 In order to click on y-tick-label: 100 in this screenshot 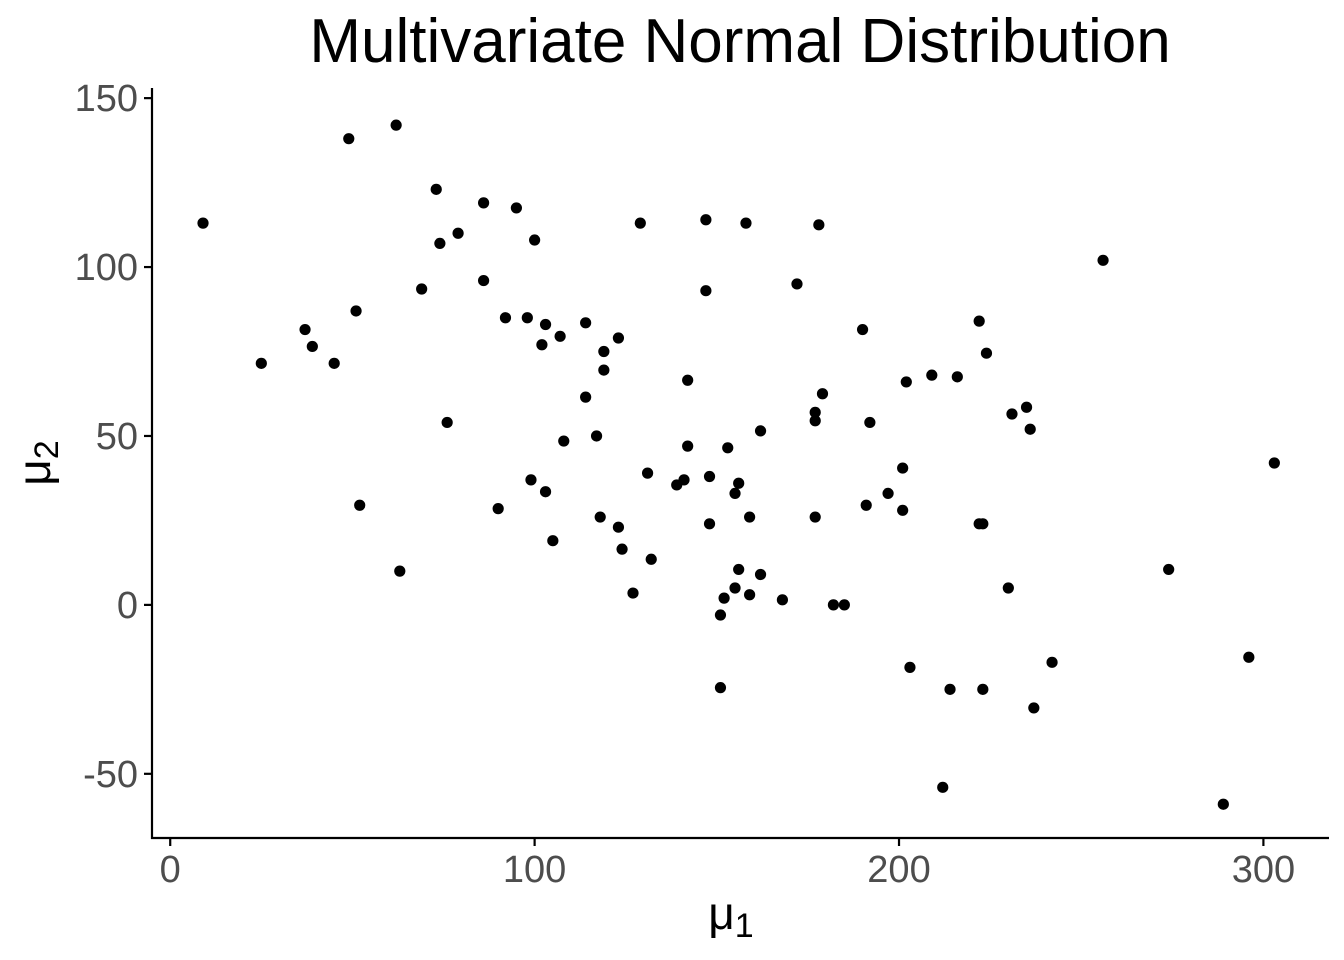, I will do `click(106, 268)`.